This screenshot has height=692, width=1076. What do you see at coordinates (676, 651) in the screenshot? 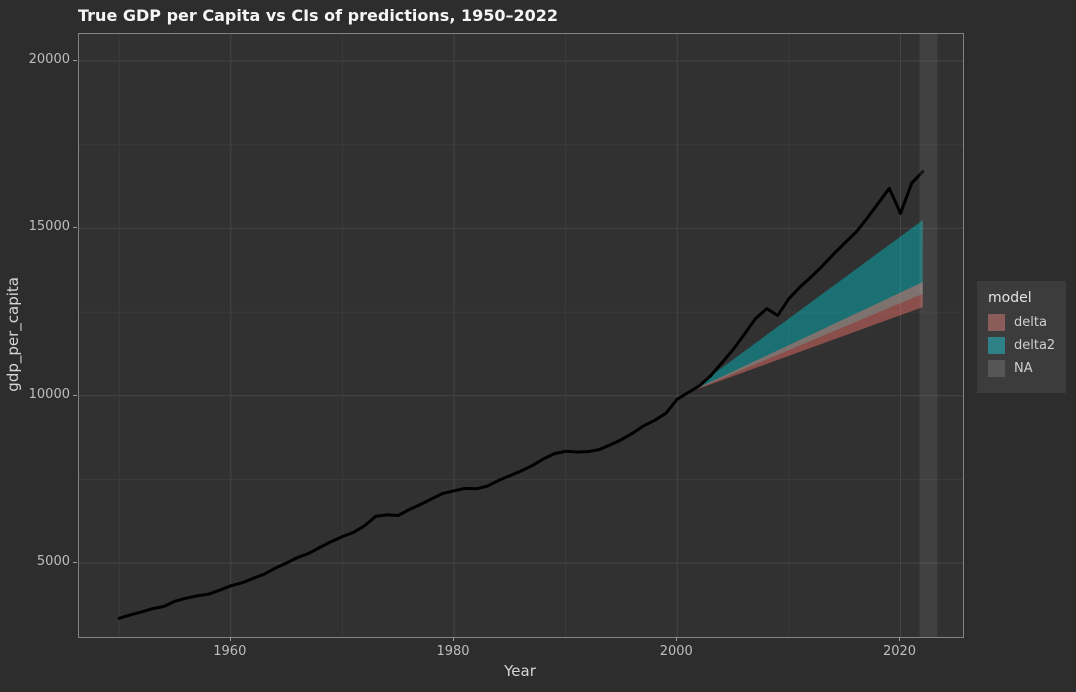
I see `x-tick-label: 2000` at bounding box center [676, 651].